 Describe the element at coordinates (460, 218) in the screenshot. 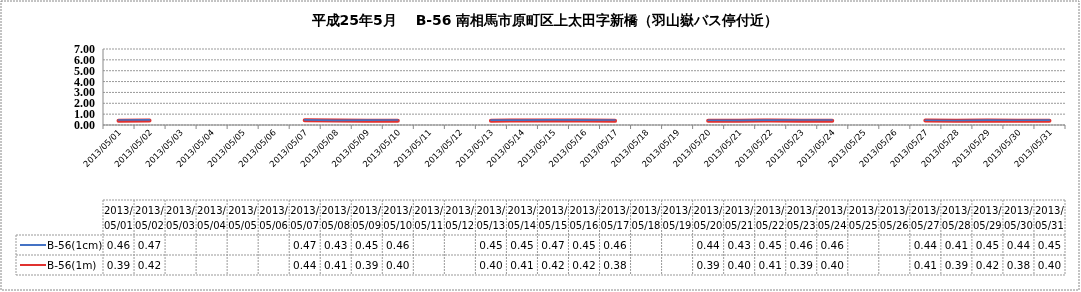

I see `category-label: 2013/05/12` at that location.